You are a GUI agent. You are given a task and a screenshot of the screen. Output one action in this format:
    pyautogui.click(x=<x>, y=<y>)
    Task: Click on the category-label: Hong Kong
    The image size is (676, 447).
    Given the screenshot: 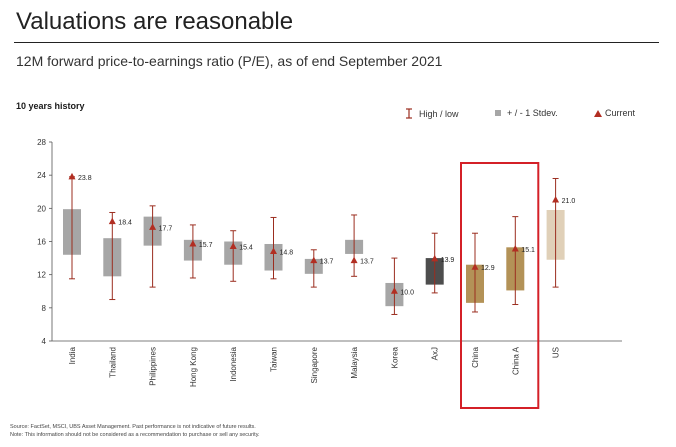 What is the action you would take?
    pyautogui.click(x=193, y=367)
    